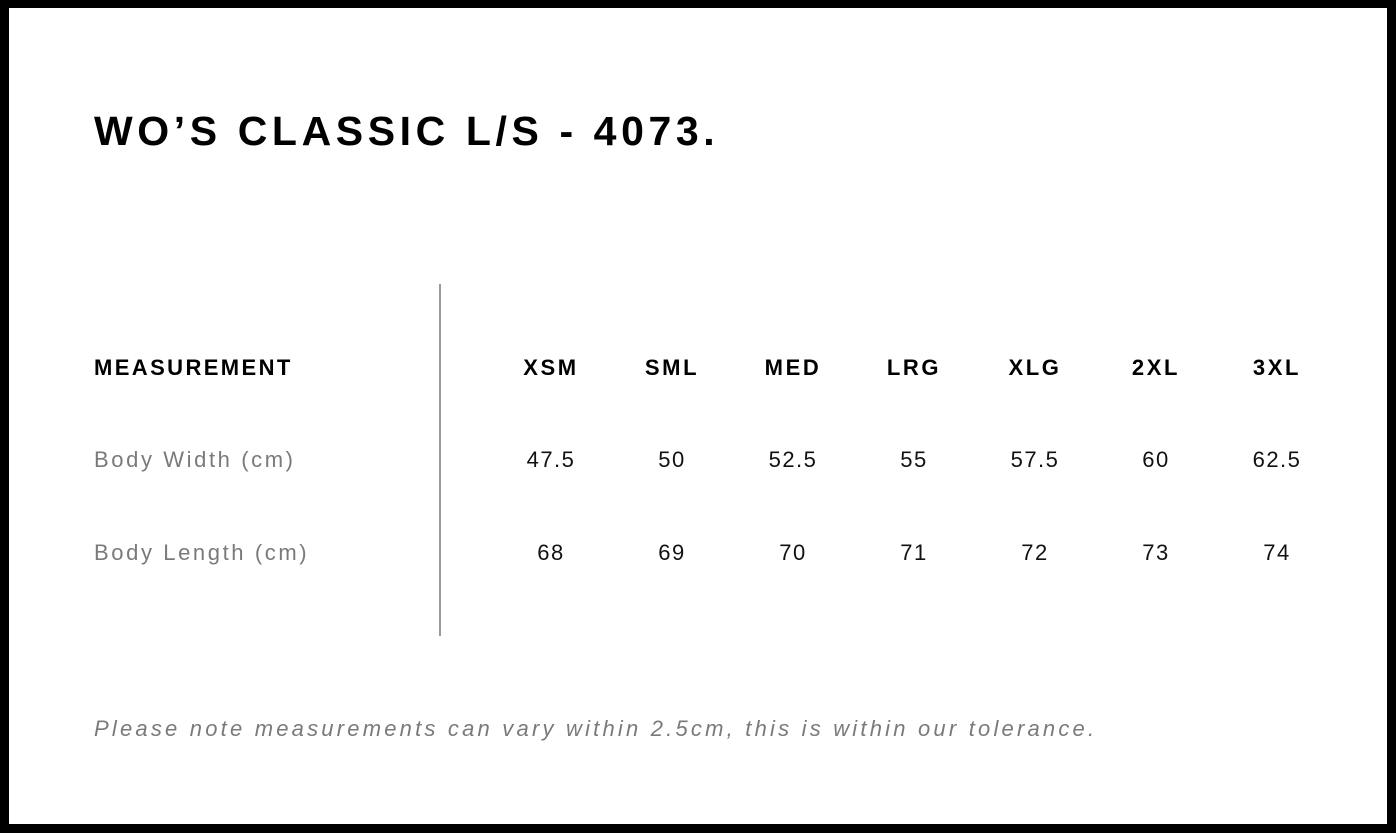  I want to click on table-cell: 52.5, so click(793, 459).